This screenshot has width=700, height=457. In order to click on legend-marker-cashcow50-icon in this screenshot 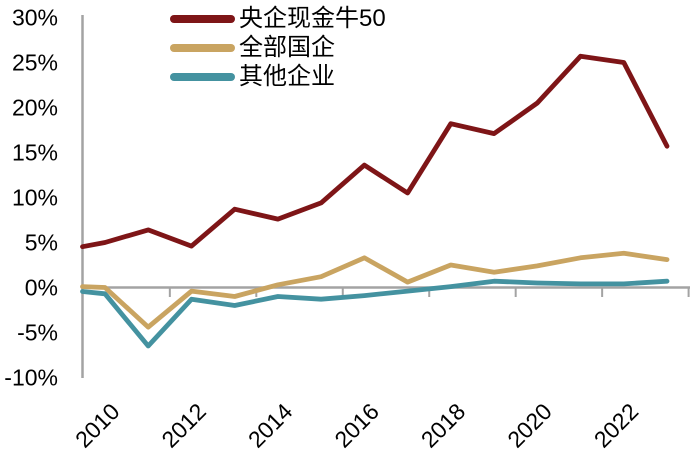, I will do `click(202, 19)`.